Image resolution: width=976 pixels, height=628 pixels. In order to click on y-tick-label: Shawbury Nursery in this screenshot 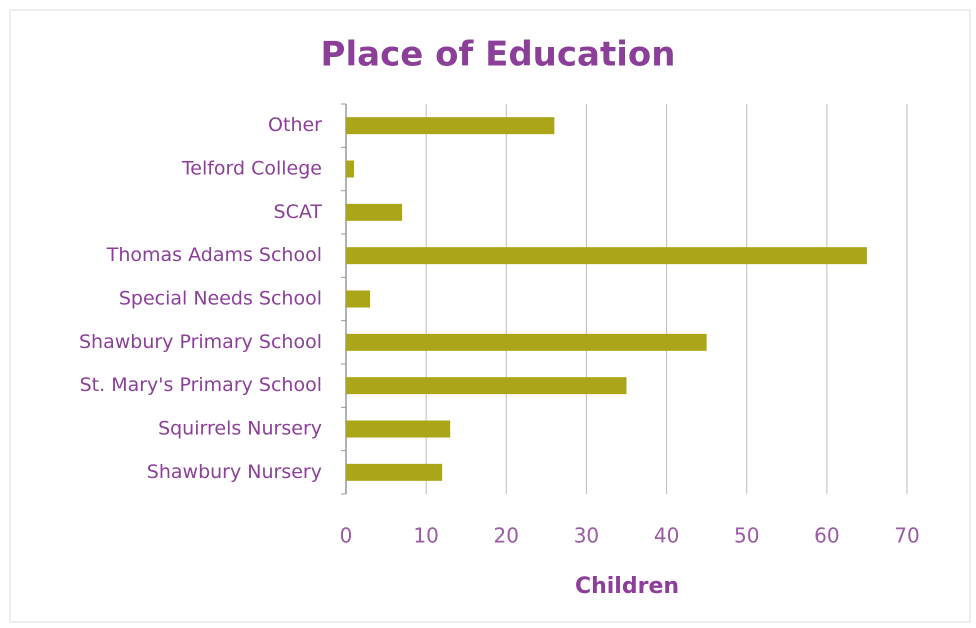, I will do `click(234, 472)`.